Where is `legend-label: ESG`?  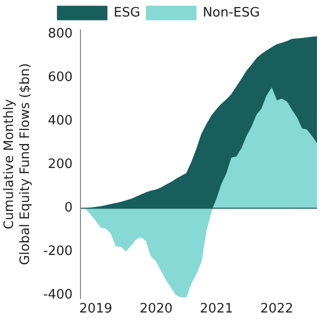
legend-label: ESG is located at coordinates (127, 12).